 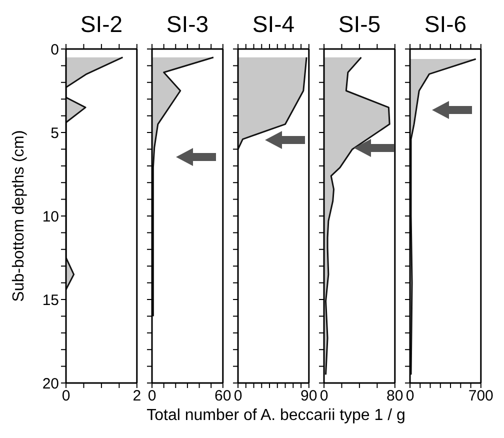 What do you see at coordinates (50, 300) in the screenshot?
I see `y-tick-label: 15` at bounding box center [50, 300].